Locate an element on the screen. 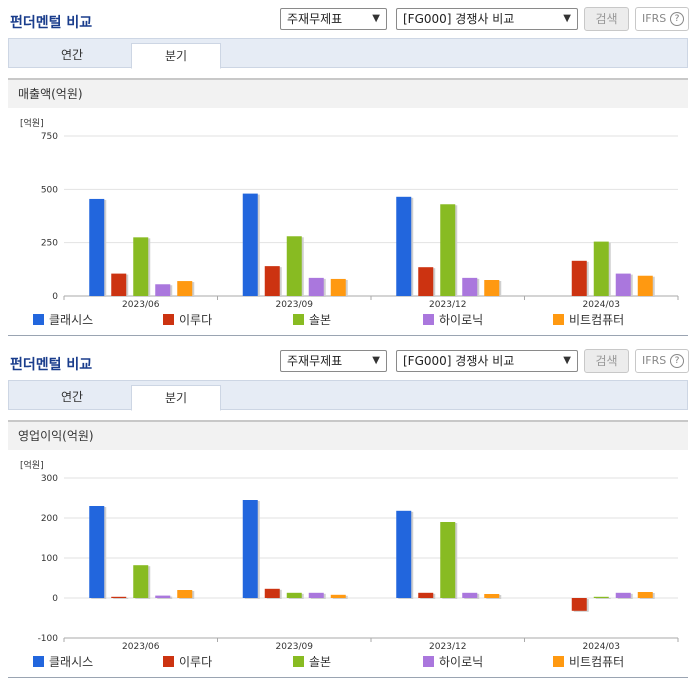  chart-legend: 클래시스 이루다 솔본 하이로닉 비트컴퓨터 is located at coordinates (348, 662).